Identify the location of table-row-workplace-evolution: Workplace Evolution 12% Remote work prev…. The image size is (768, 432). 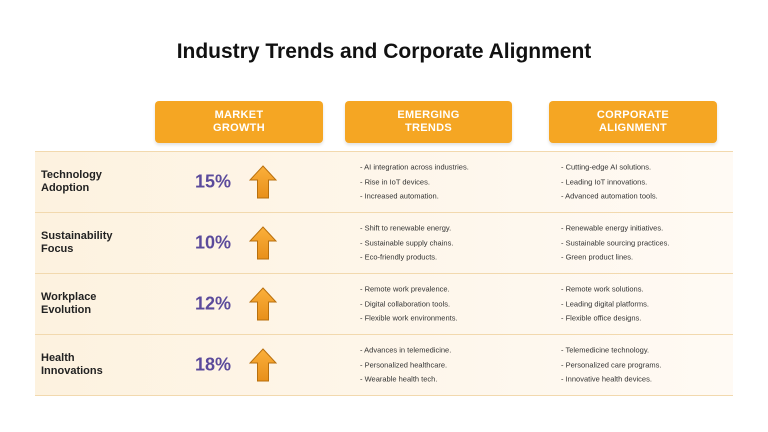
(384, 303).